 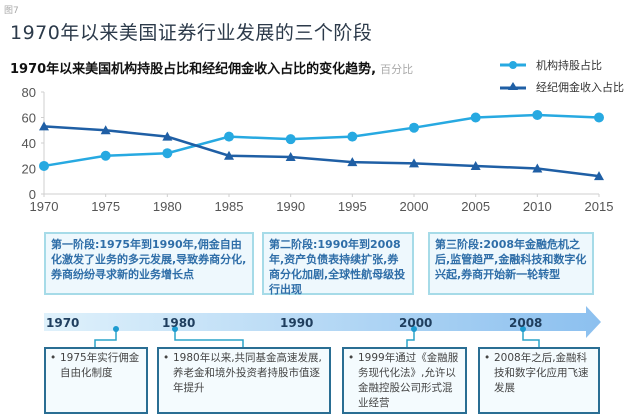 I want to click on timeline-arrow, so click(x=322, y=326).